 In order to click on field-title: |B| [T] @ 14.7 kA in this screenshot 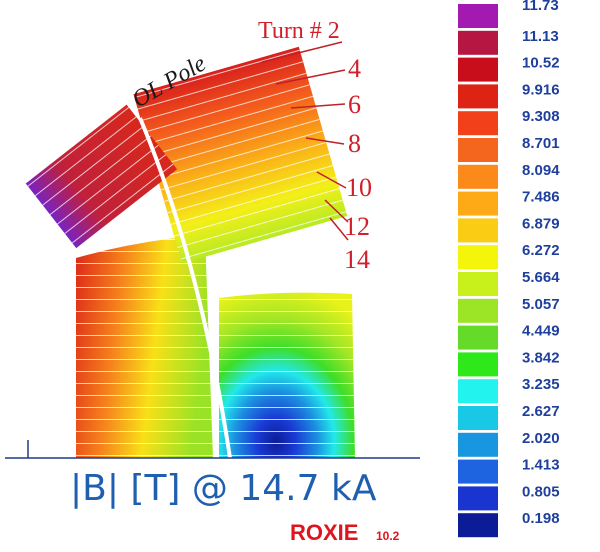, I will do `click(223, 488)`.